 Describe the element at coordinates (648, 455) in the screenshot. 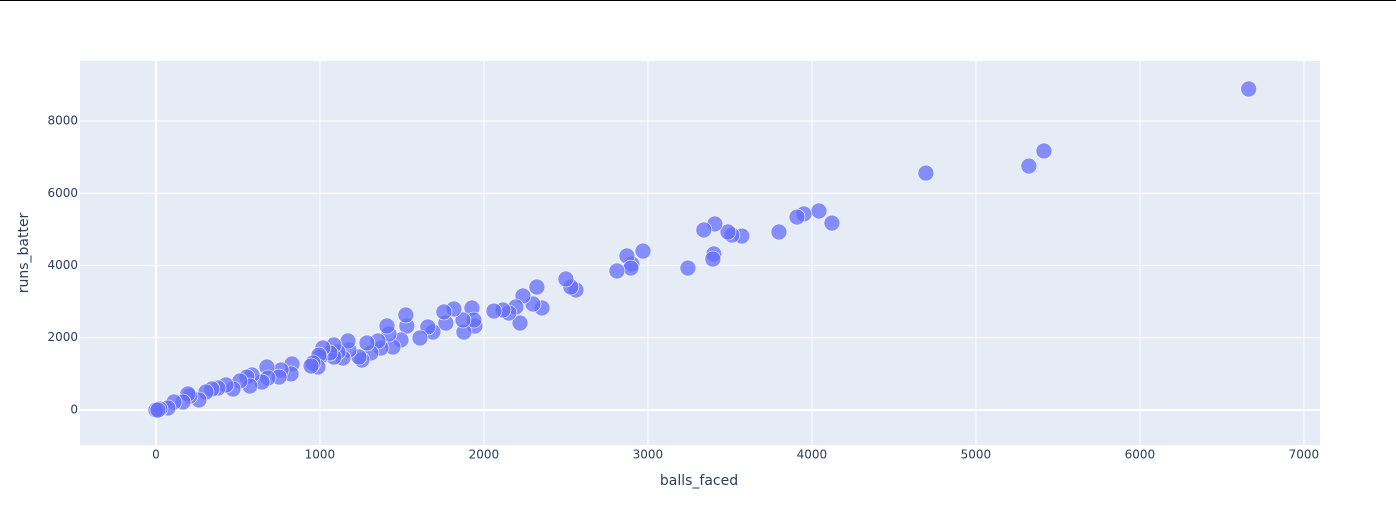

I see `x-tick-label: 3000` at that location.